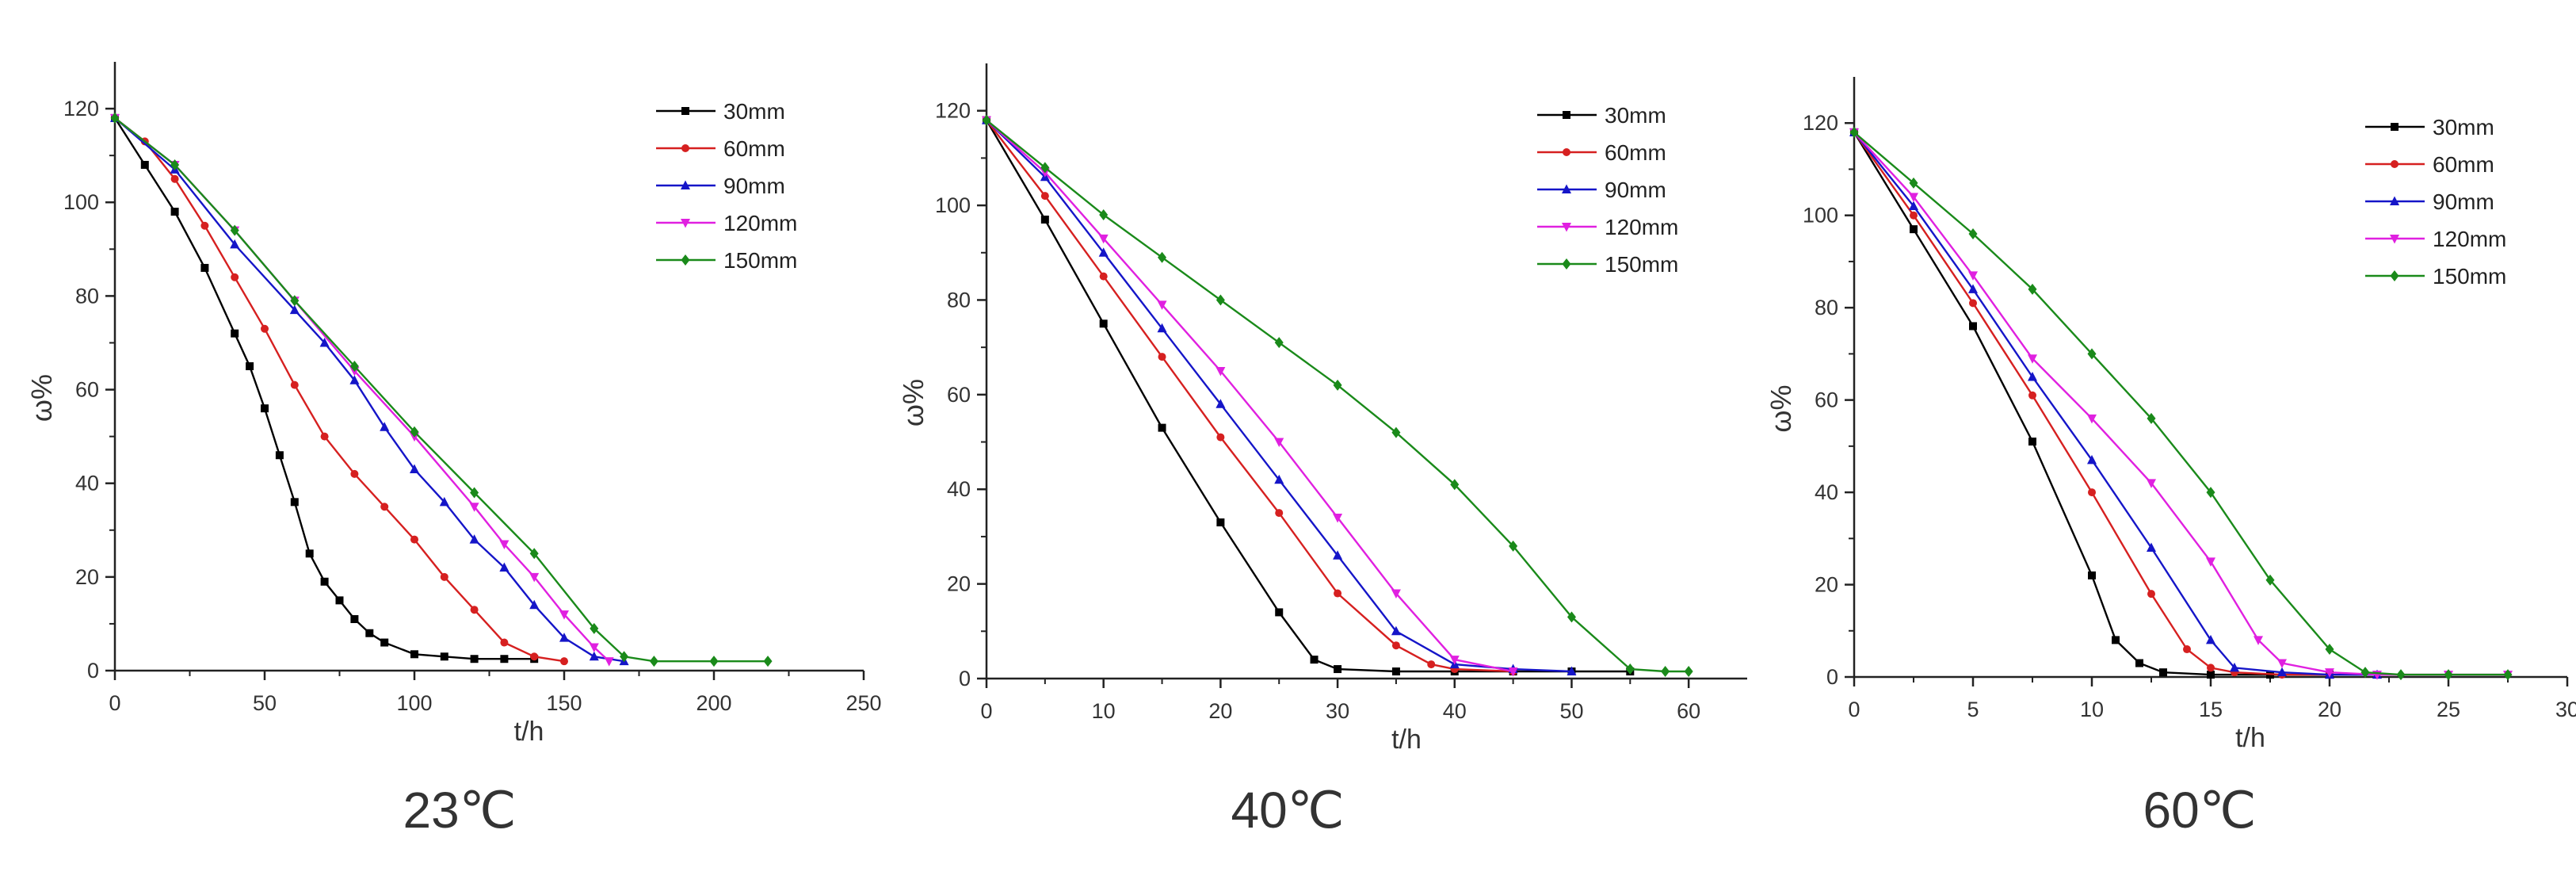 The image size is (2576, 891). I want to click on chart-3-legend-label: 60mm, so click(2463, 164).